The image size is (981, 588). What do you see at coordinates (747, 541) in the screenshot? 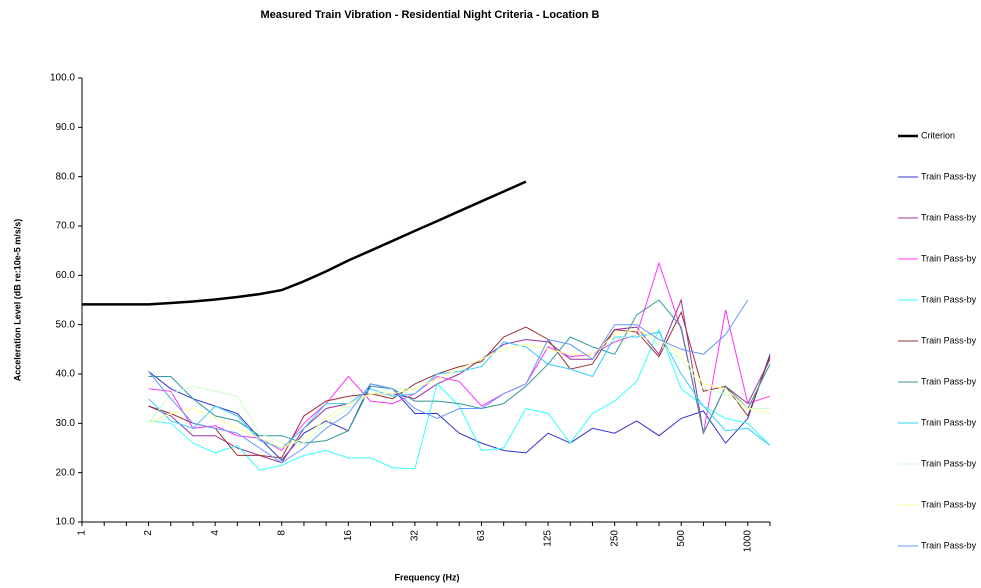
I see `x-tick-label: 1000` at bounding box center [747, 541].